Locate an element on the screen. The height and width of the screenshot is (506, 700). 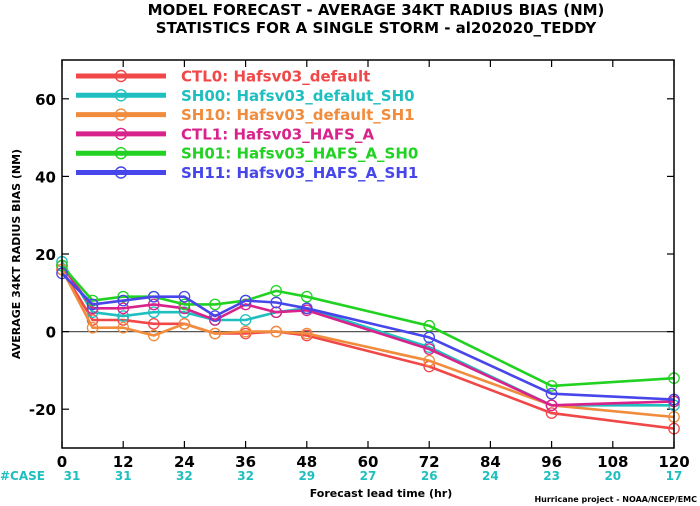
x-tick-label: 24 is located at coordinates (184, 462).